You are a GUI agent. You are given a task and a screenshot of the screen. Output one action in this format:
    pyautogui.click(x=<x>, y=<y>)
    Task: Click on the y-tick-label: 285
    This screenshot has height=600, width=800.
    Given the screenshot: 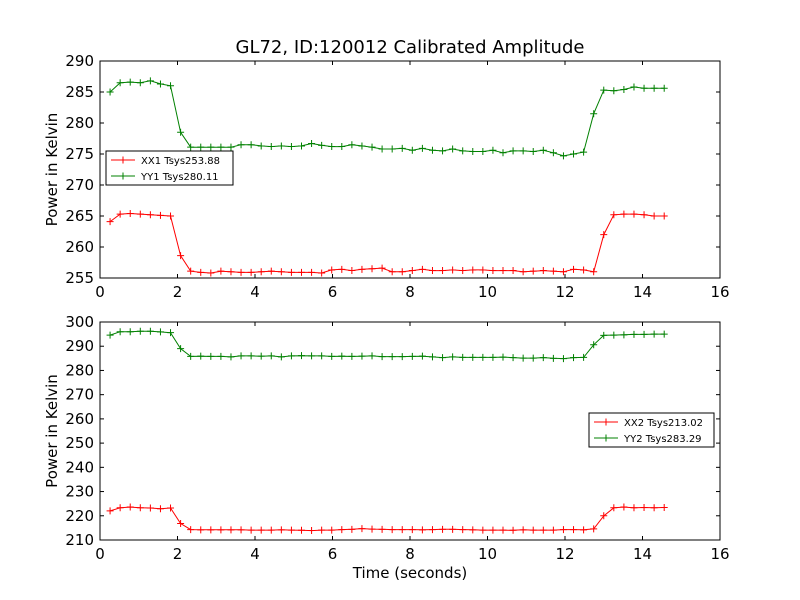 What is the action you would take?
    pyautogui.click(x=79, y=92)
    